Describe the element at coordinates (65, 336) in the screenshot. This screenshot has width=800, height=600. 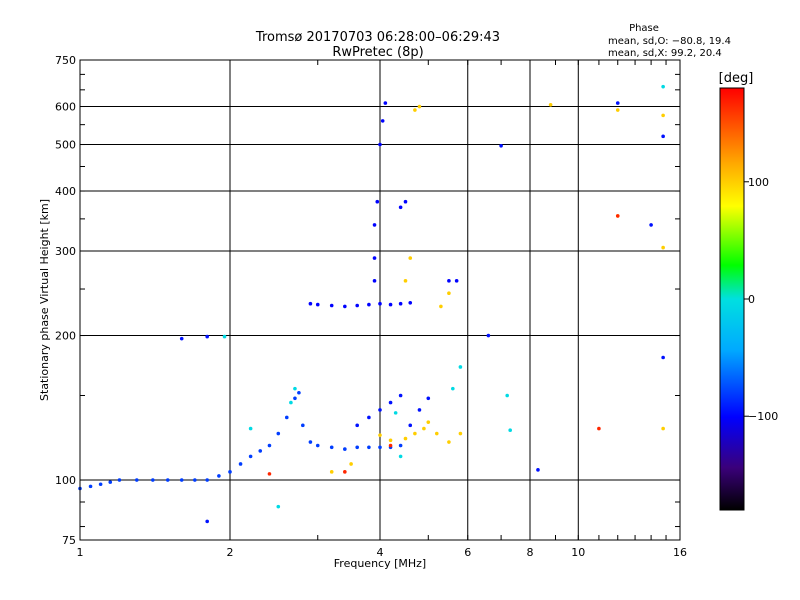
I see `y-tick-label: 200` at that location.